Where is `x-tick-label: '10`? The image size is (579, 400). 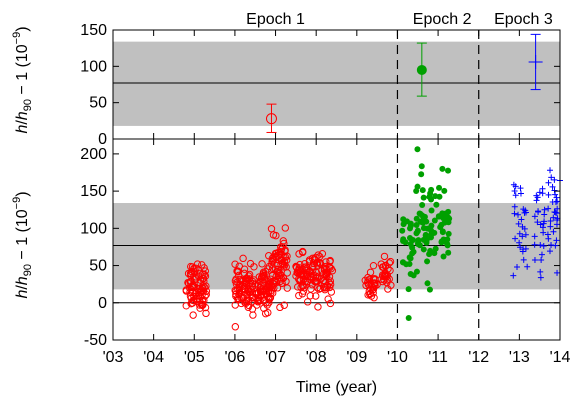 x-tick-label: '10 is located at coordinates (397, 357).